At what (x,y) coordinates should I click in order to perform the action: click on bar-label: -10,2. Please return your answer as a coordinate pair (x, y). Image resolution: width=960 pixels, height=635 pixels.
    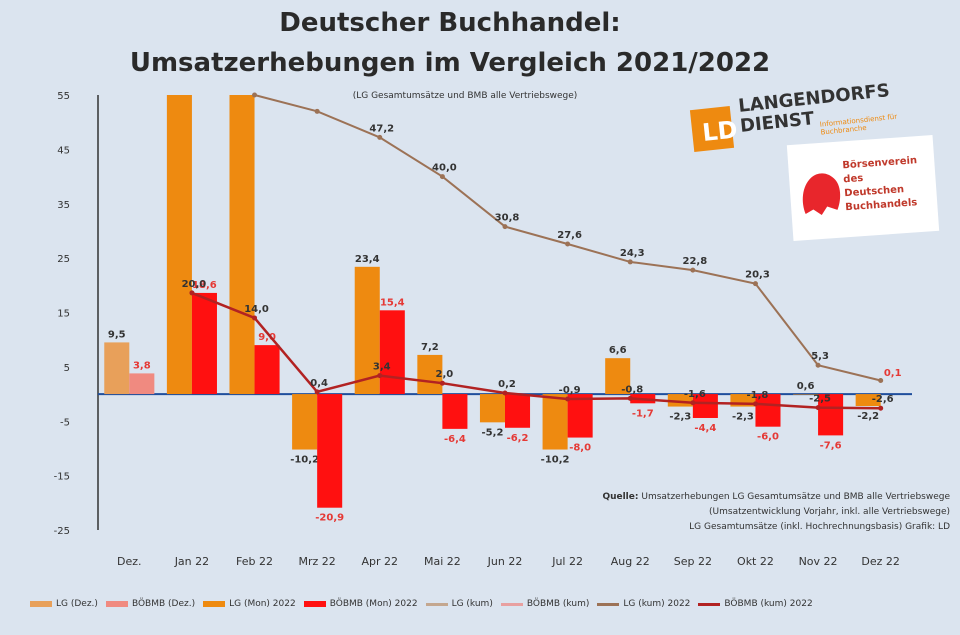
    Looking at the image, I should click on (555, 460).